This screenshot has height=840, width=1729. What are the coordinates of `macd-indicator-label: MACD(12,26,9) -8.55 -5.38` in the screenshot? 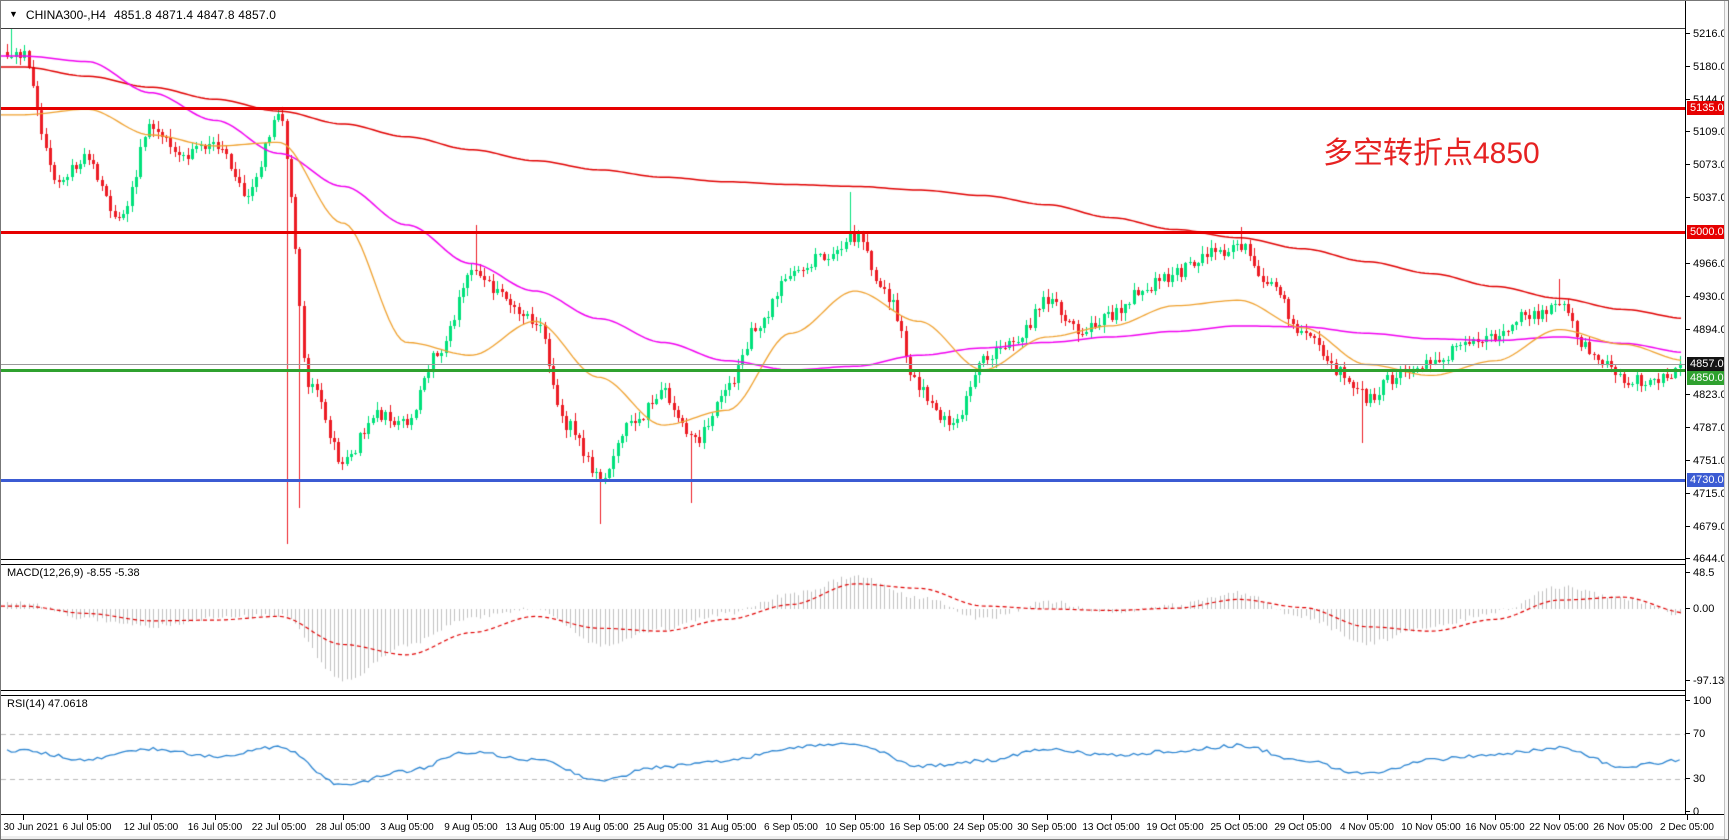 It's located at (73, 573).